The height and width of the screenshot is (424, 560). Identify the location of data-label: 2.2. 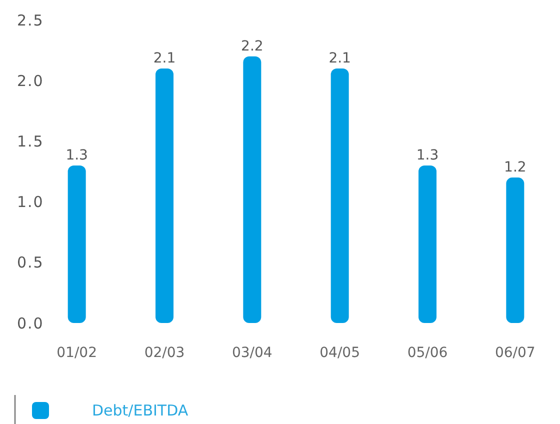
(252, 46).